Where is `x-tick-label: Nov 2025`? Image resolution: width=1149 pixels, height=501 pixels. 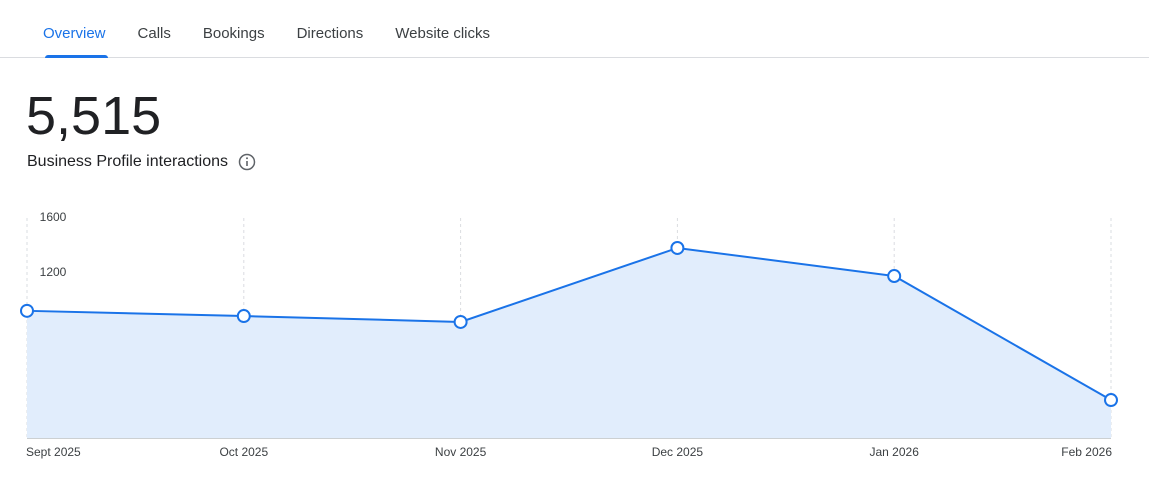 x-tick-label: Nov 2025 is located at coordinates (461, 452).